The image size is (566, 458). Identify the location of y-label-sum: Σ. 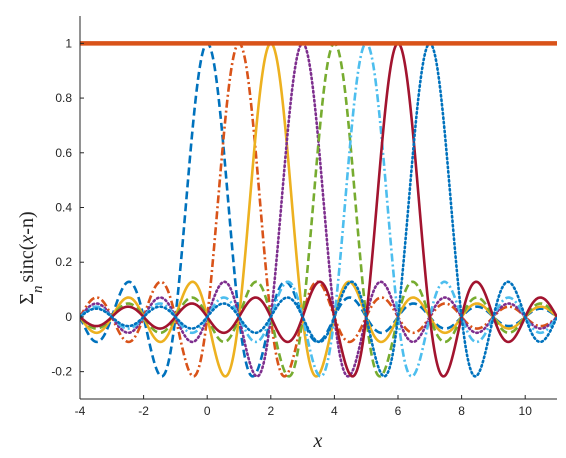
(27, 299).